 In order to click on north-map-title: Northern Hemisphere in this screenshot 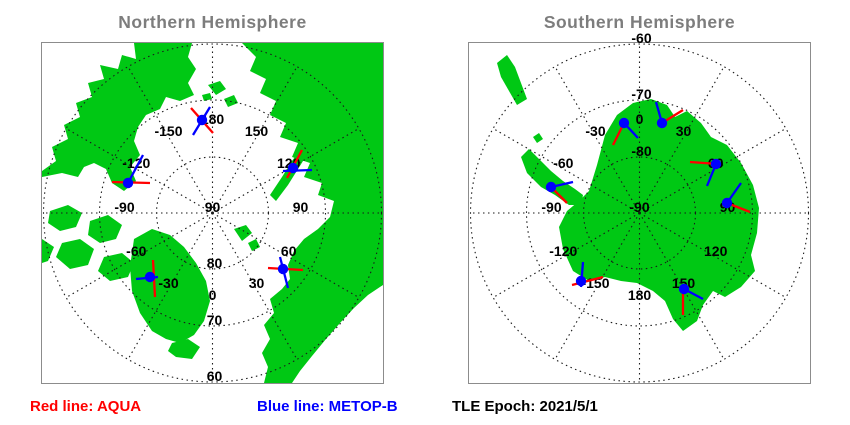, I will do `click(212, 22)`.